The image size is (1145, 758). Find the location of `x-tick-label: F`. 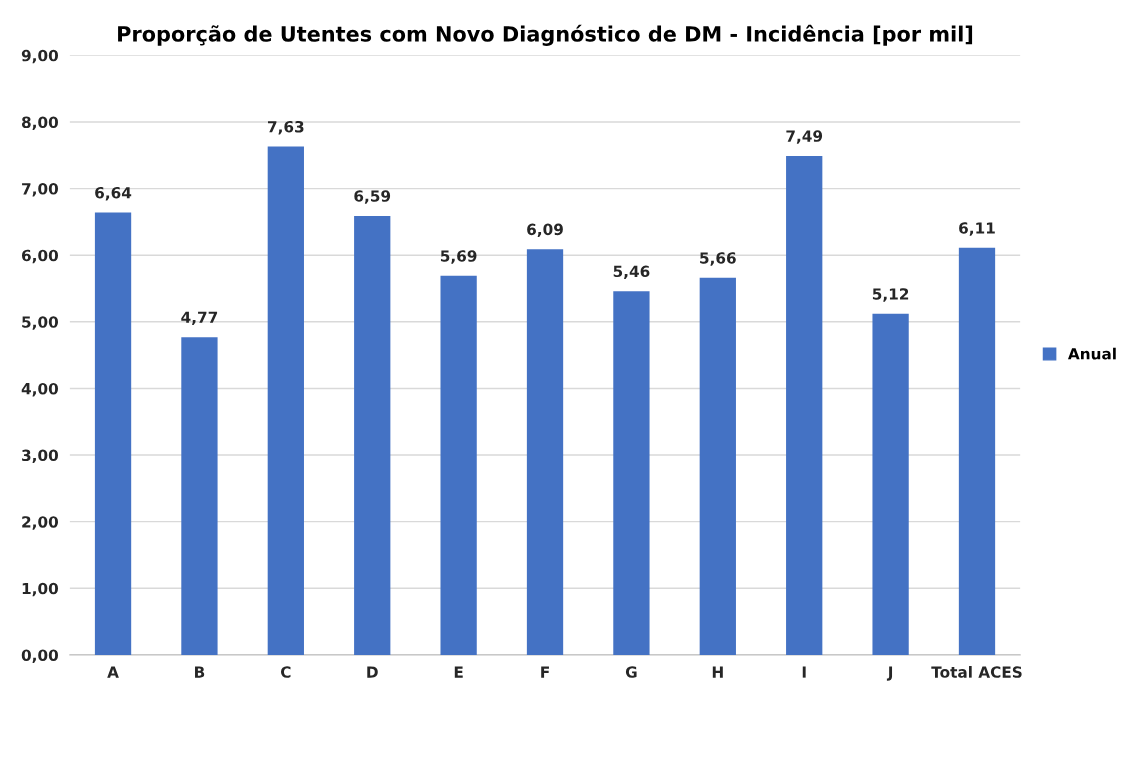

x-tick-label: F is located at coordinates (545, 672).